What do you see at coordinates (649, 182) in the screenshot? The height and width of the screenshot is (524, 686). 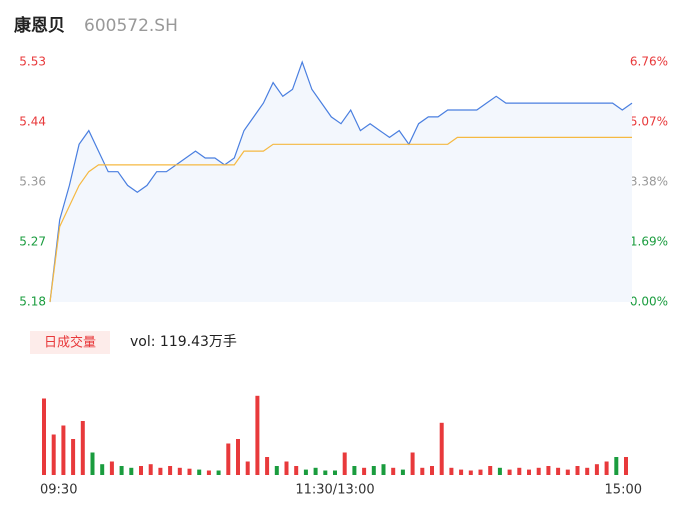 I see `y2-tick-label: 3.38%` at bounding box center [649, 182].